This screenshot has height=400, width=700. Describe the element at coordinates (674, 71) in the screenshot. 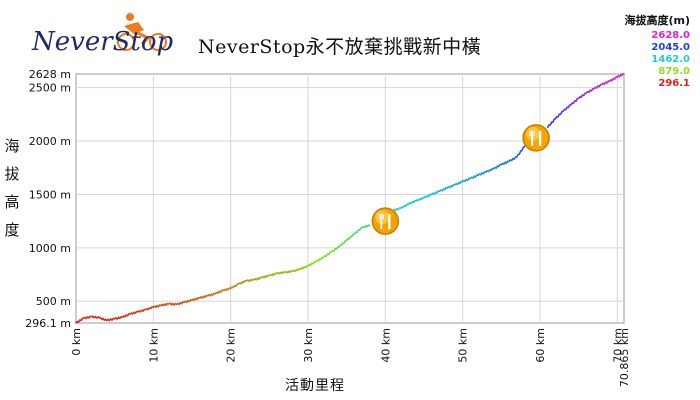

I see `legend-item: 879.0` at that location.